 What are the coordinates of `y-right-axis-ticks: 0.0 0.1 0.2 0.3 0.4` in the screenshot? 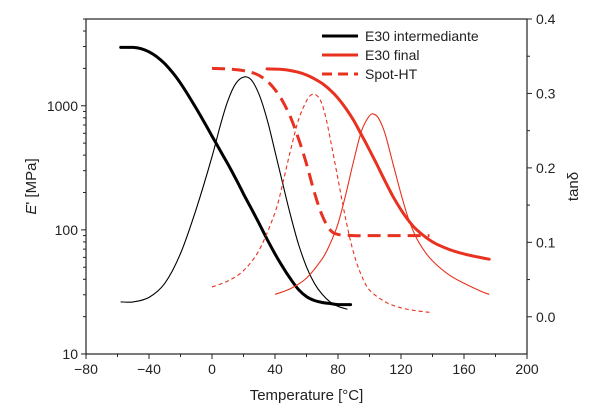 It's located at (541, 168).